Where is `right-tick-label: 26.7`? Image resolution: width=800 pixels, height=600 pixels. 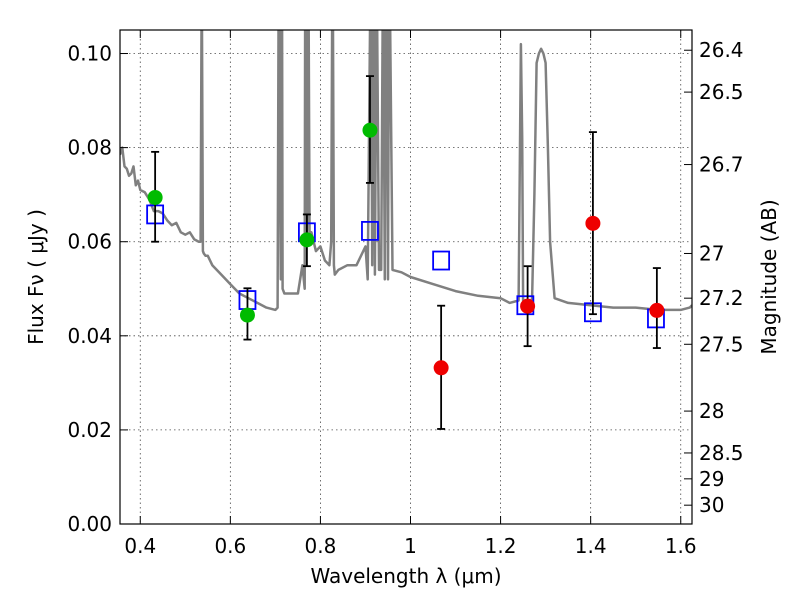
right-tick-label: 26.7 is located at coordinates (721, 165).